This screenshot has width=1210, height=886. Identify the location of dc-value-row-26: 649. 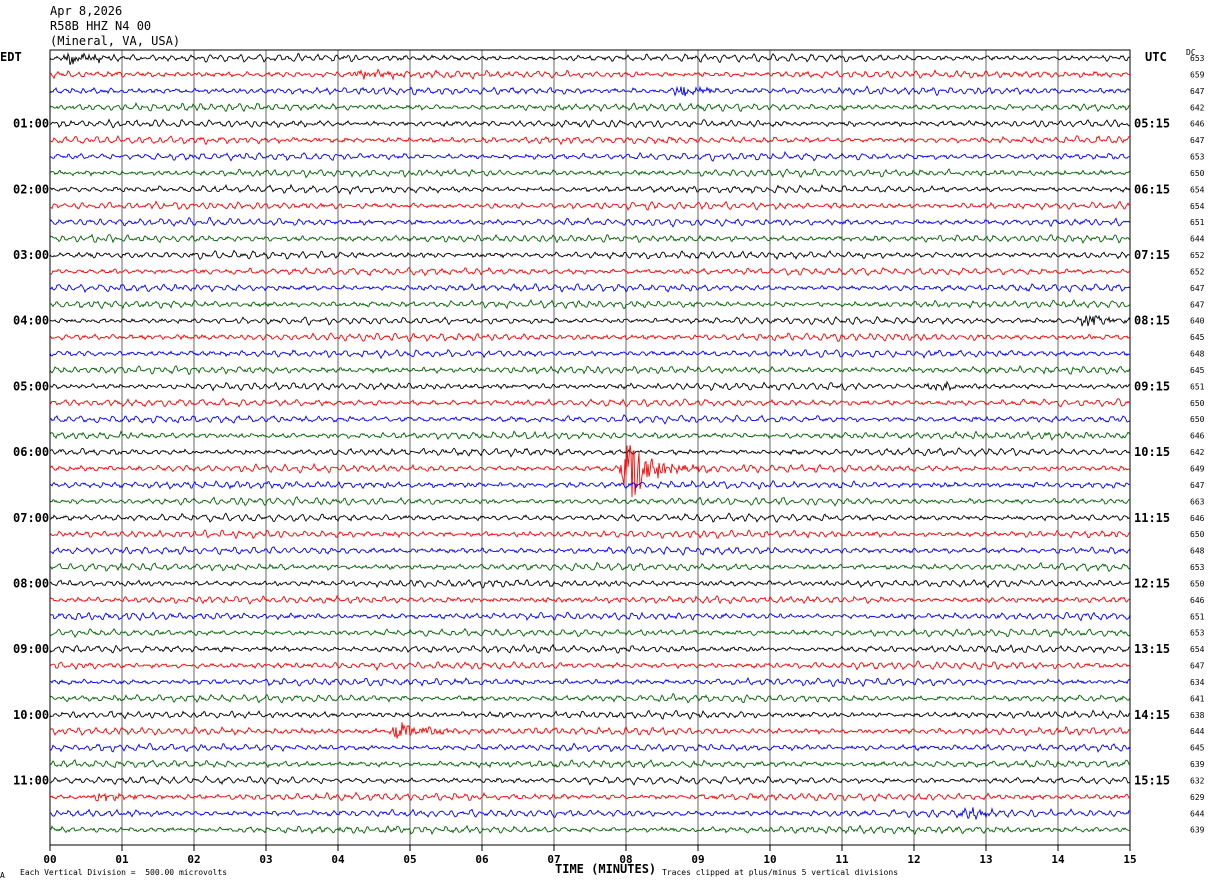
(1197, 469).